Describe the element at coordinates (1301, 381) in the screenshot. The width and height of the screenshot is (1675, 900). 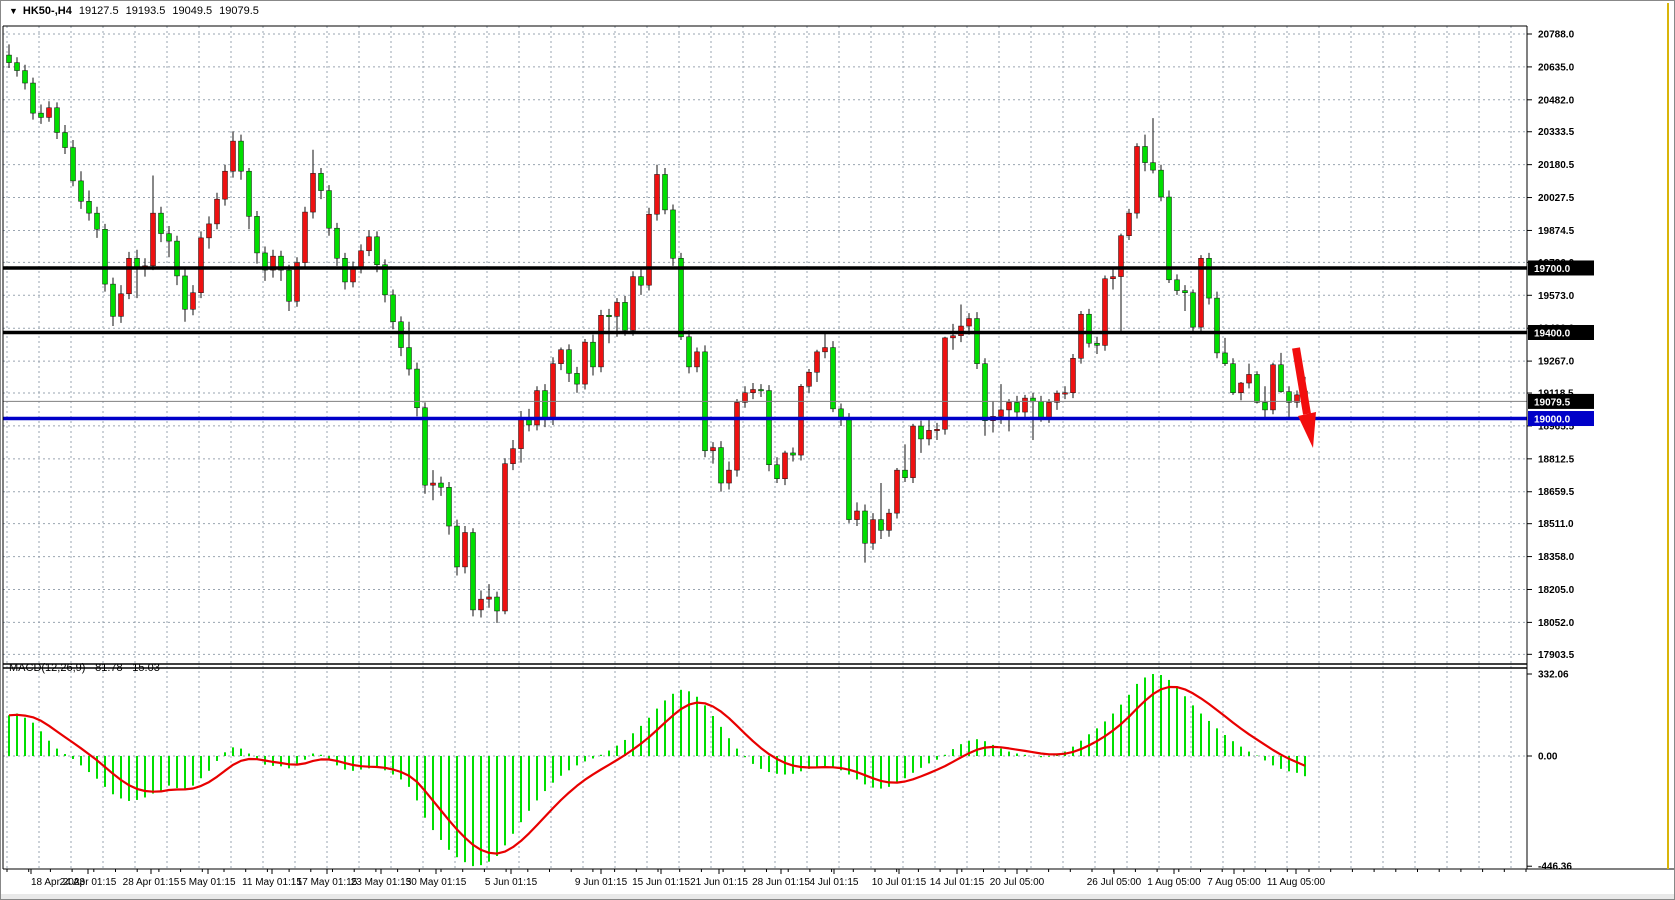
I see `arrow-shaft` at that location.